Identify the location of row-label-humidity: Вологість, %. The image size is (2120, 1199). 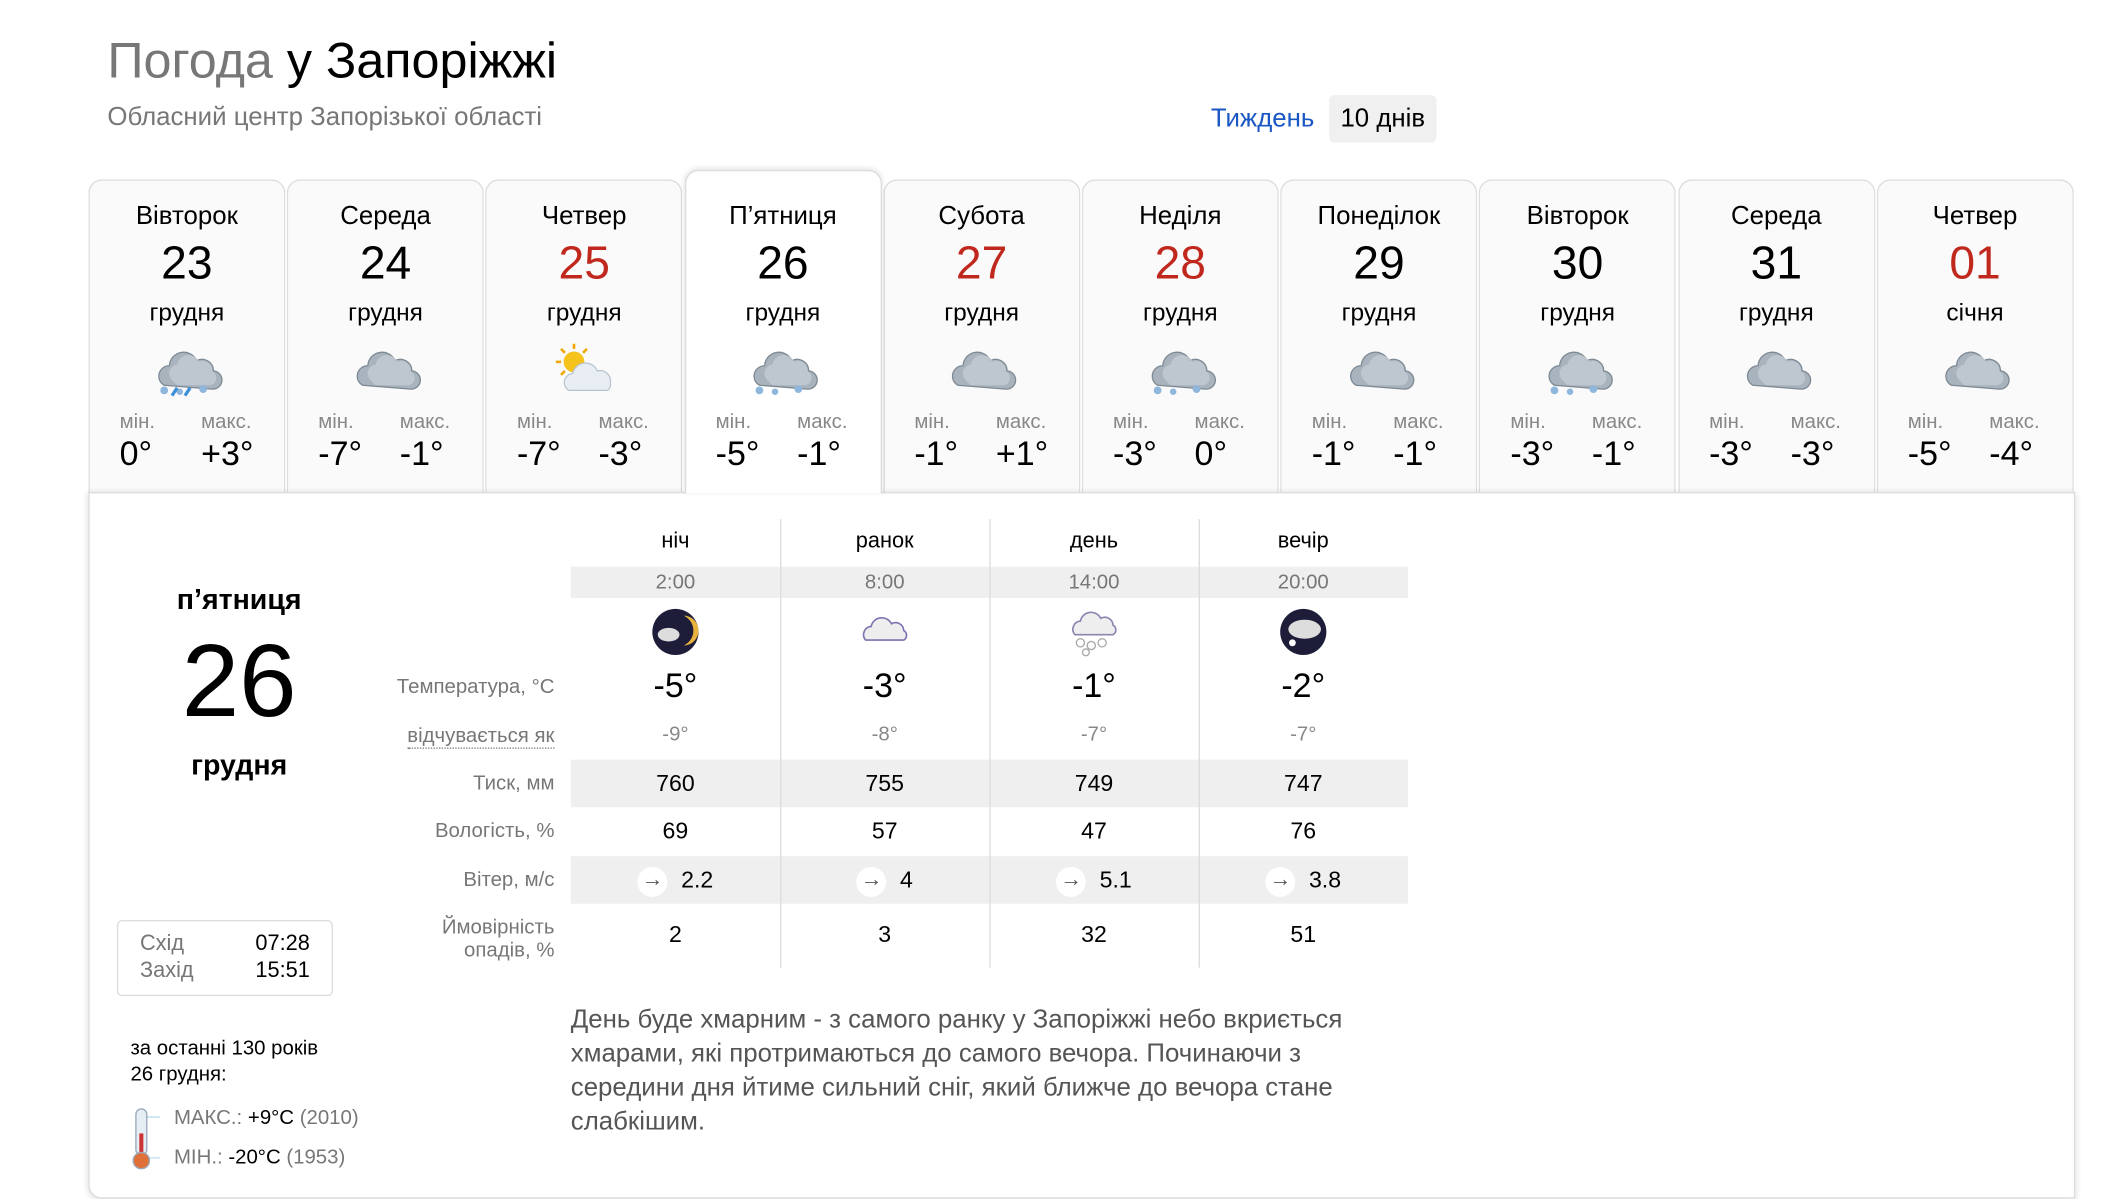
(494, 831).